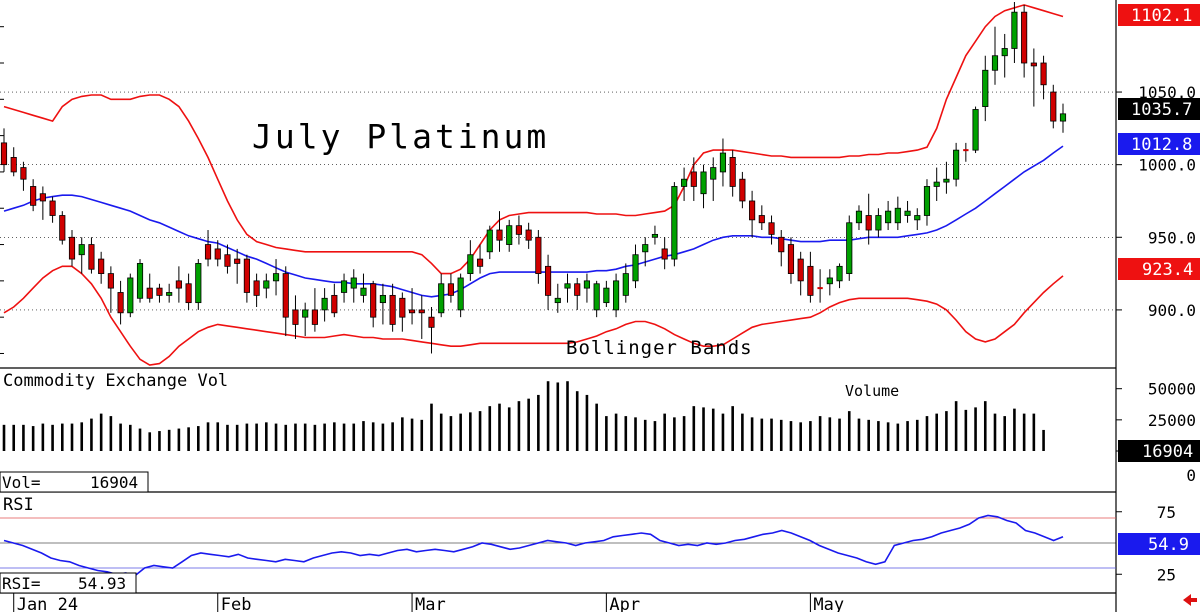 The width and height of the screenshot is (1200, 612). What do you see at coordinates (1159, 451) in the screenshot?
I see `volume-last-badge` at bounding box center [1159, 451].